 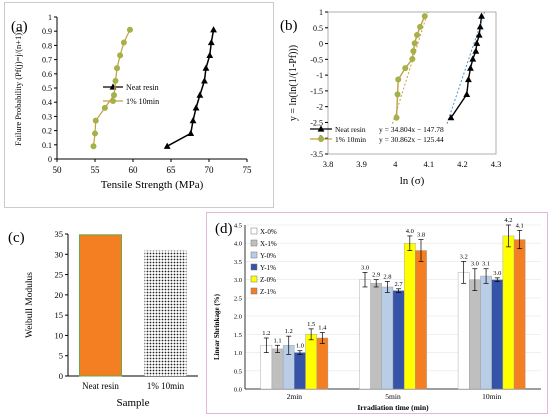 What do you see at coordinates (464, 256) in the screenshot?
I see `d-data-label: 3.2` at bounding box center [464, 256].